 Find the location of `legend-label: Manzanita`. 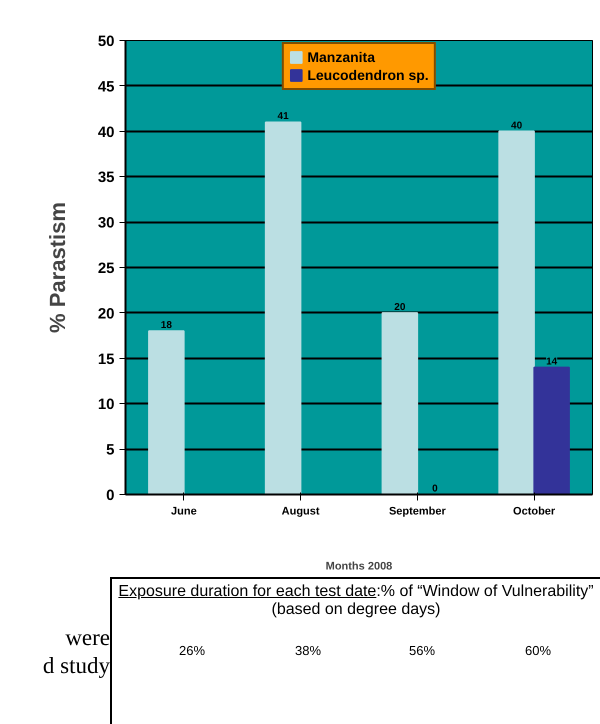

legend-label: Manzanita is located at coordinates (341, 57).